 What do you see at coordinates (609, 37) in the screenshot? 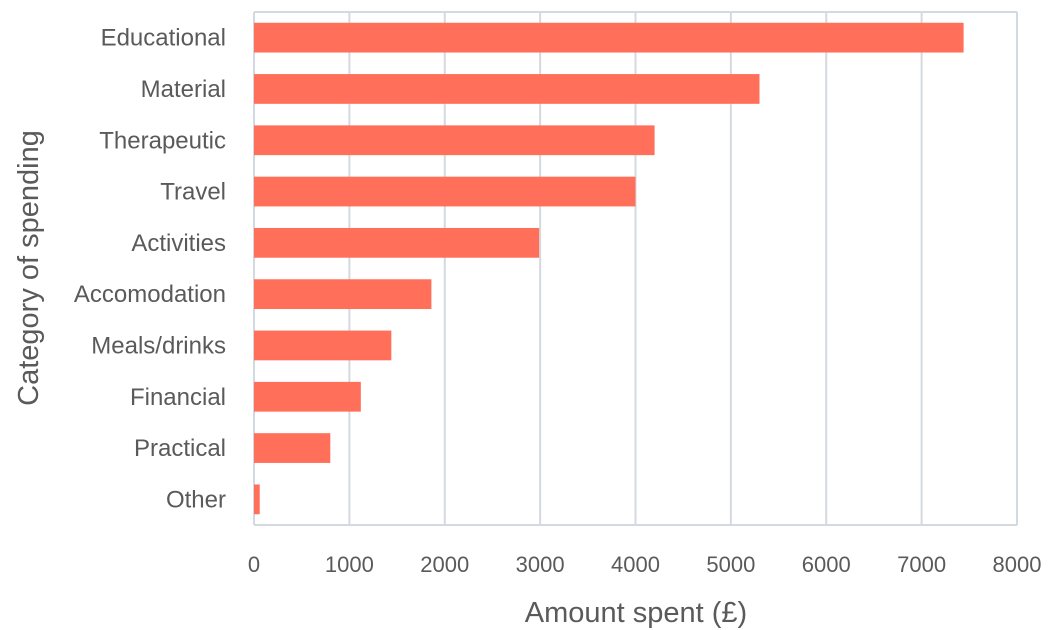
I see `bar-educational` at bounding box center [609, 37].